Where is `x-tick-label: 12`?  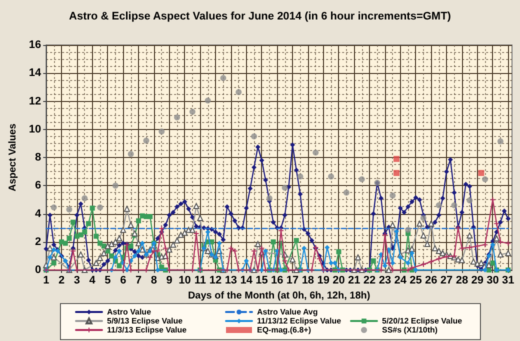
x-tick-label: 12 is located at coordinates (215, 280).